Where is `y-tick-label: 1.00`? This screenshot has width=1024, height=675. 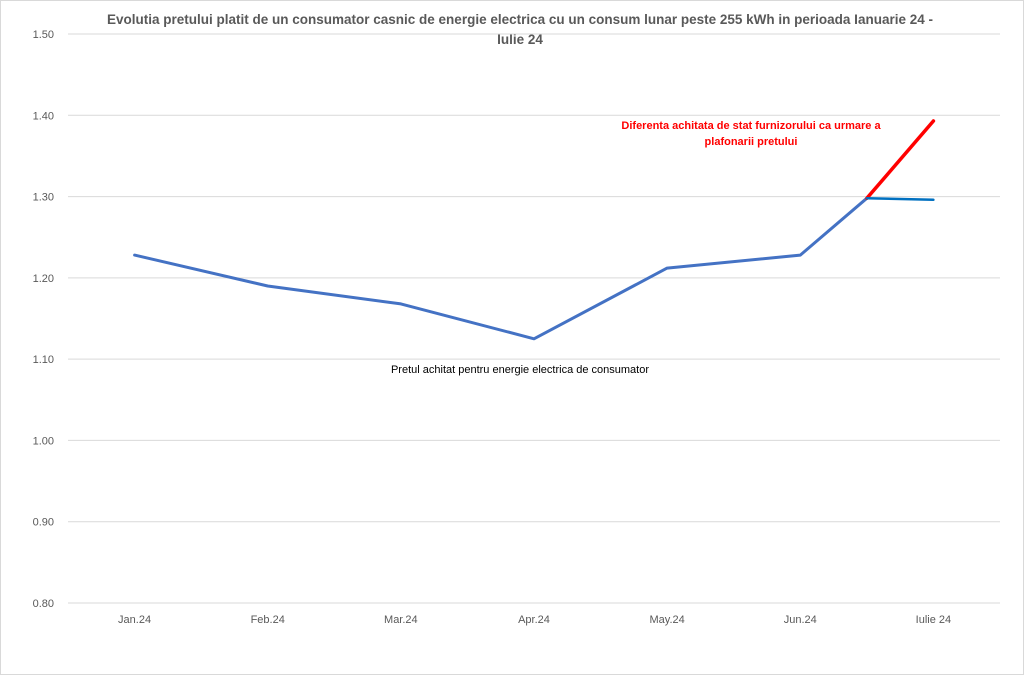
y-tick-label: 1.00 is located at coordinates (43, 441).